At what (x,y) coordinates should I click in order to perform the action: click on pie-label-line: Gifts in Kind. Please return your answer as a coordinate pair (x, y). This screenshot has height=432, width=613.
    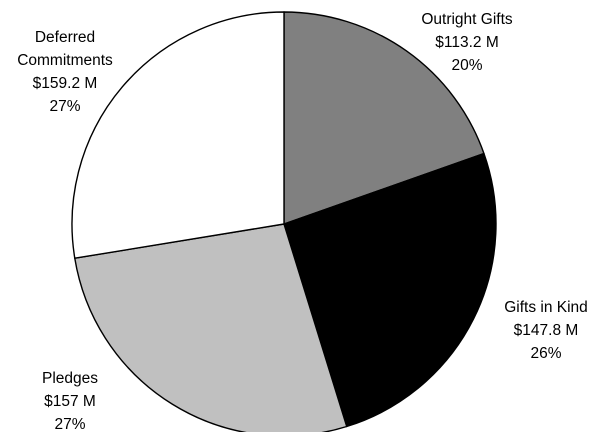
    Looking at the image, I should click on (546, 307).